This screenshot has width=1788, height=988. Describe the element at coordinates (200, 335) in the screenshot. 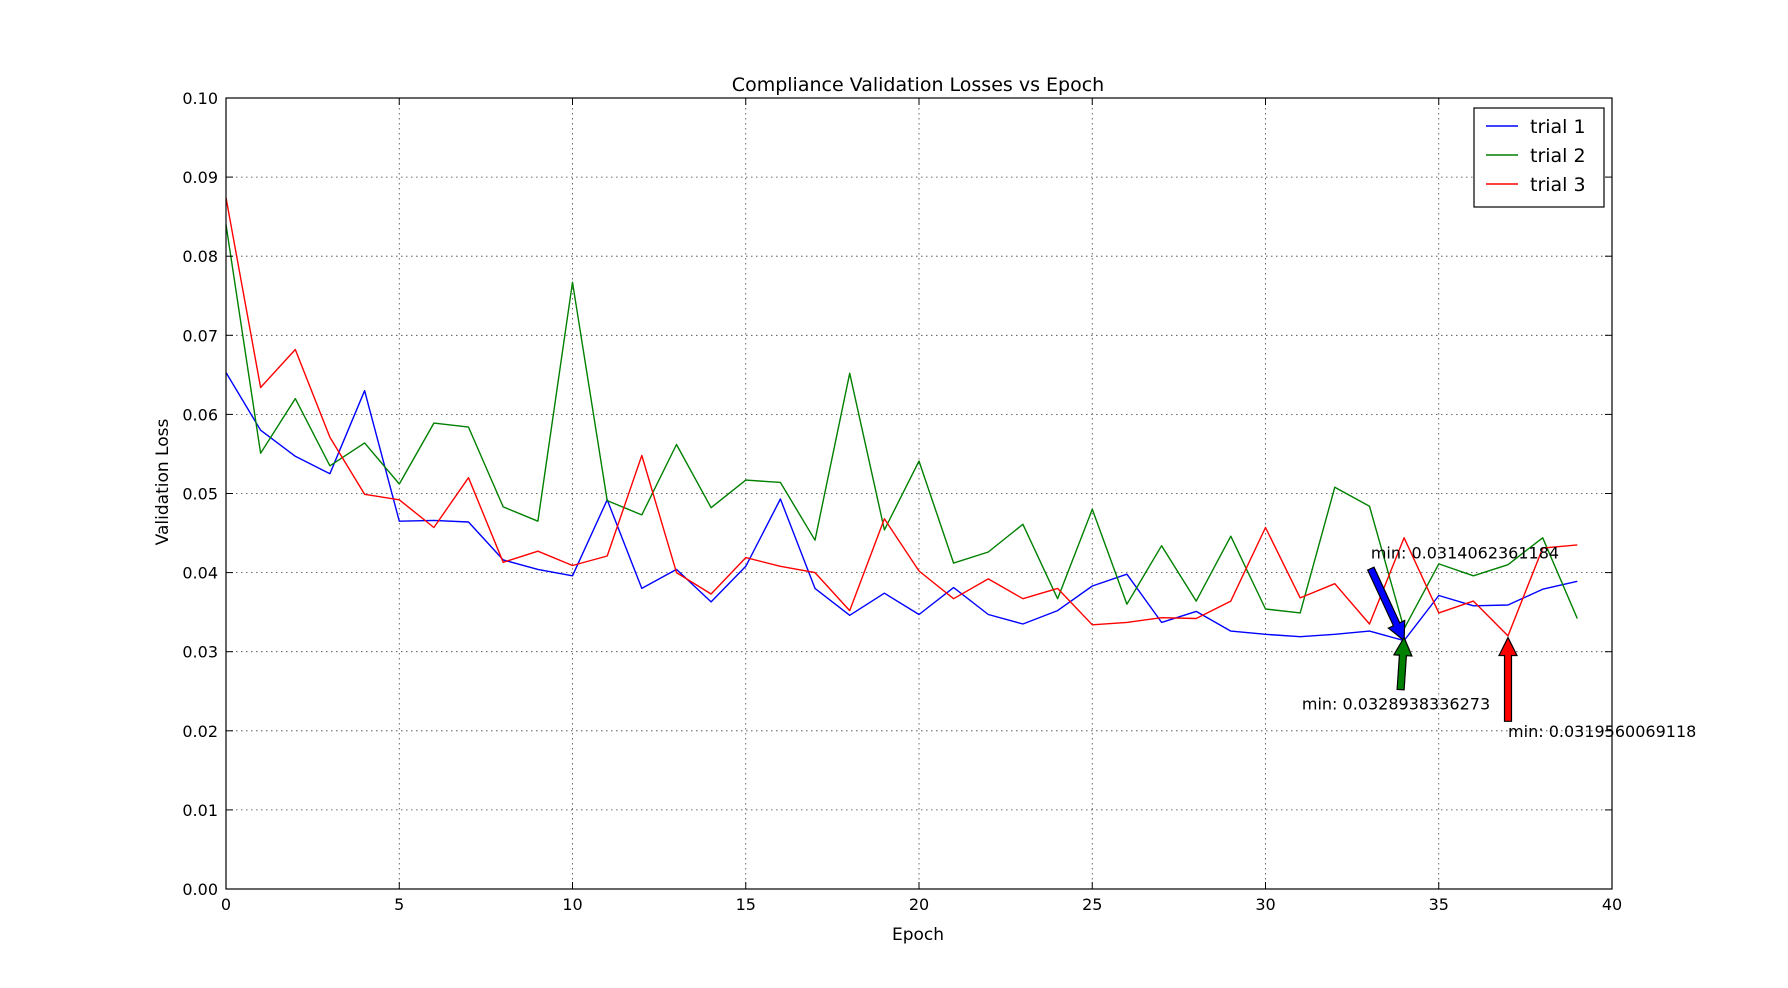

I see `y-tick-label: 0.07` at that location.